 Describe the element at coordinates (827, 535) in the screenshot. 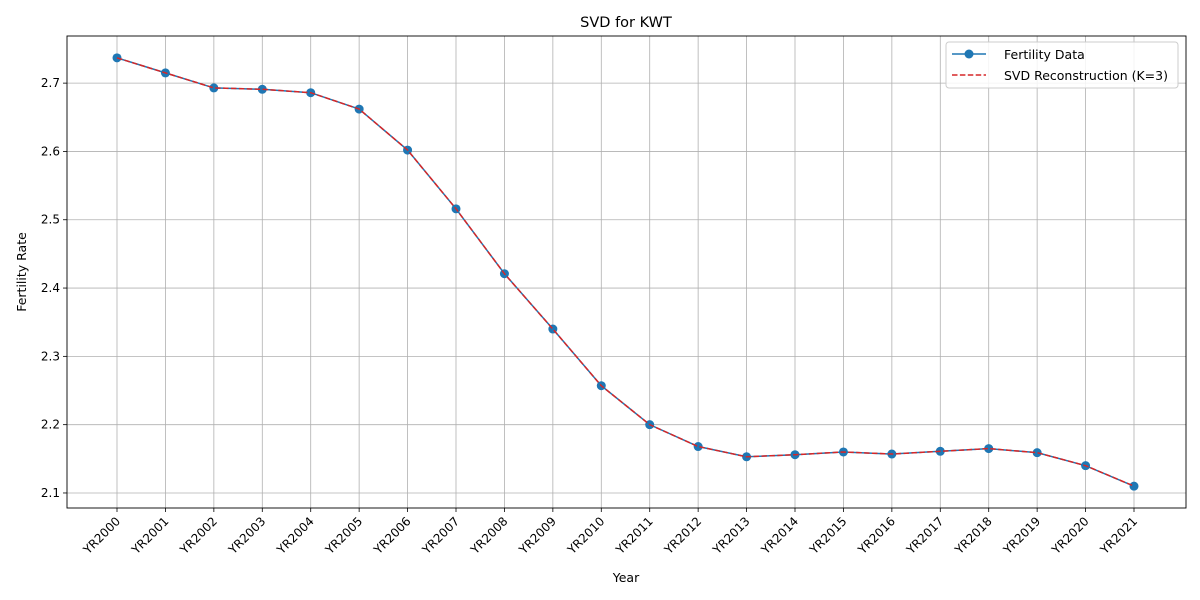

I see `x-tick-label: YR2015` at that location.